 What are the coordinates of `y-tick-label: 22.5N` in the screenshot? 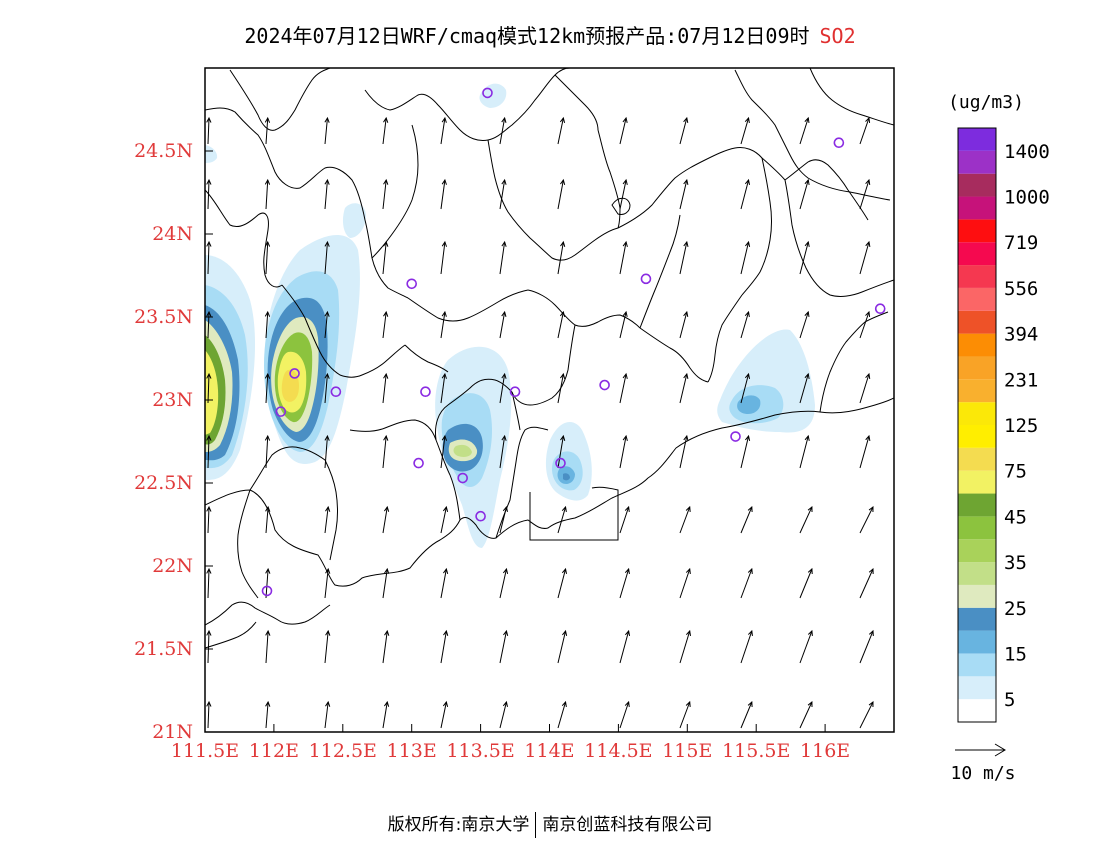 It's located at (163, 483).